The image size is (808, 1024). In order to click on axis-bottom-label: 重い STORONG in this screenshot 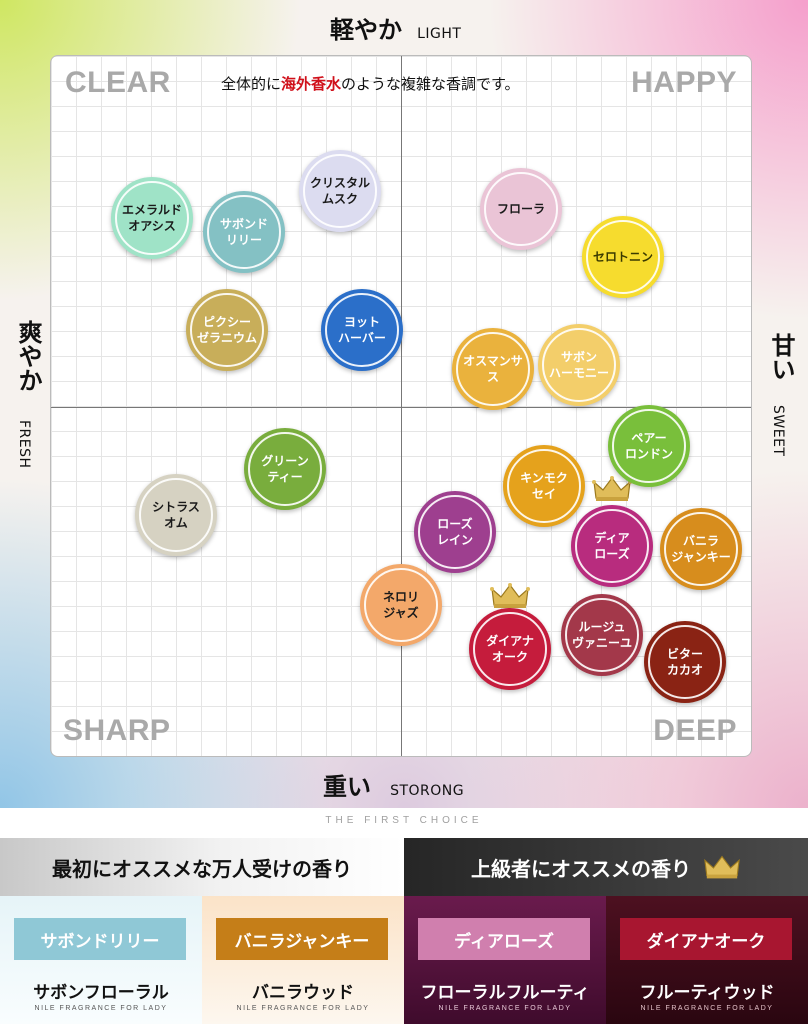, I will do `click(393, 784)`.